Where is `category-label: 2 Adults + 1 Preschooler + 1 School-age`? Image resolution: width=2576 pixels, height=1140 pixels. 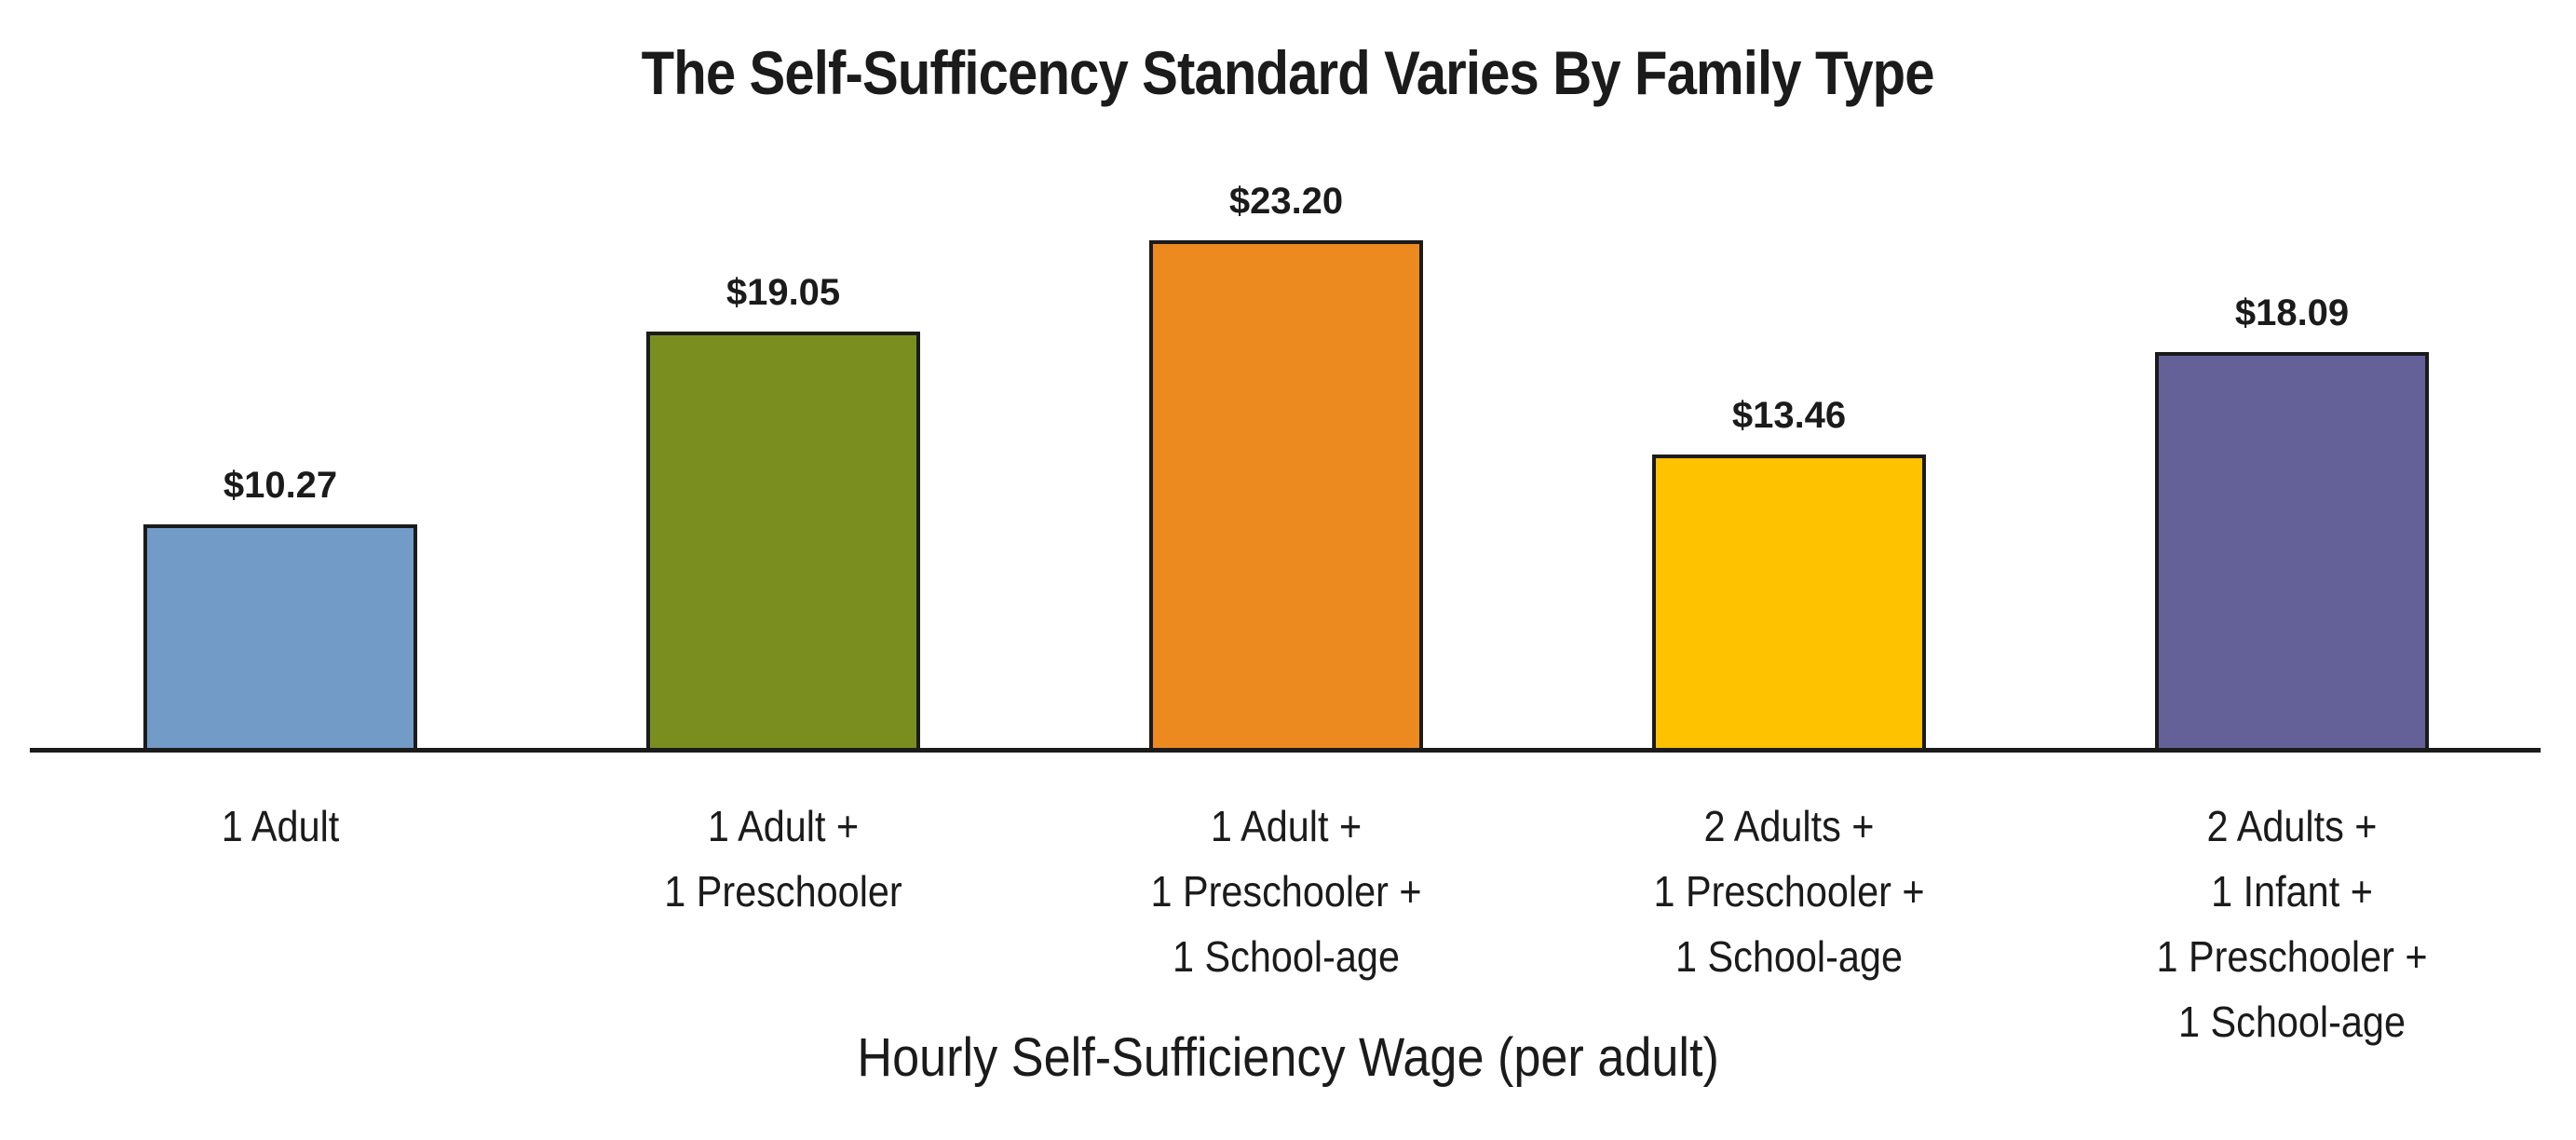
category-label: 2 Adults + 1 Preschooler + 1 School-age is located at coordinates (1789, 891).